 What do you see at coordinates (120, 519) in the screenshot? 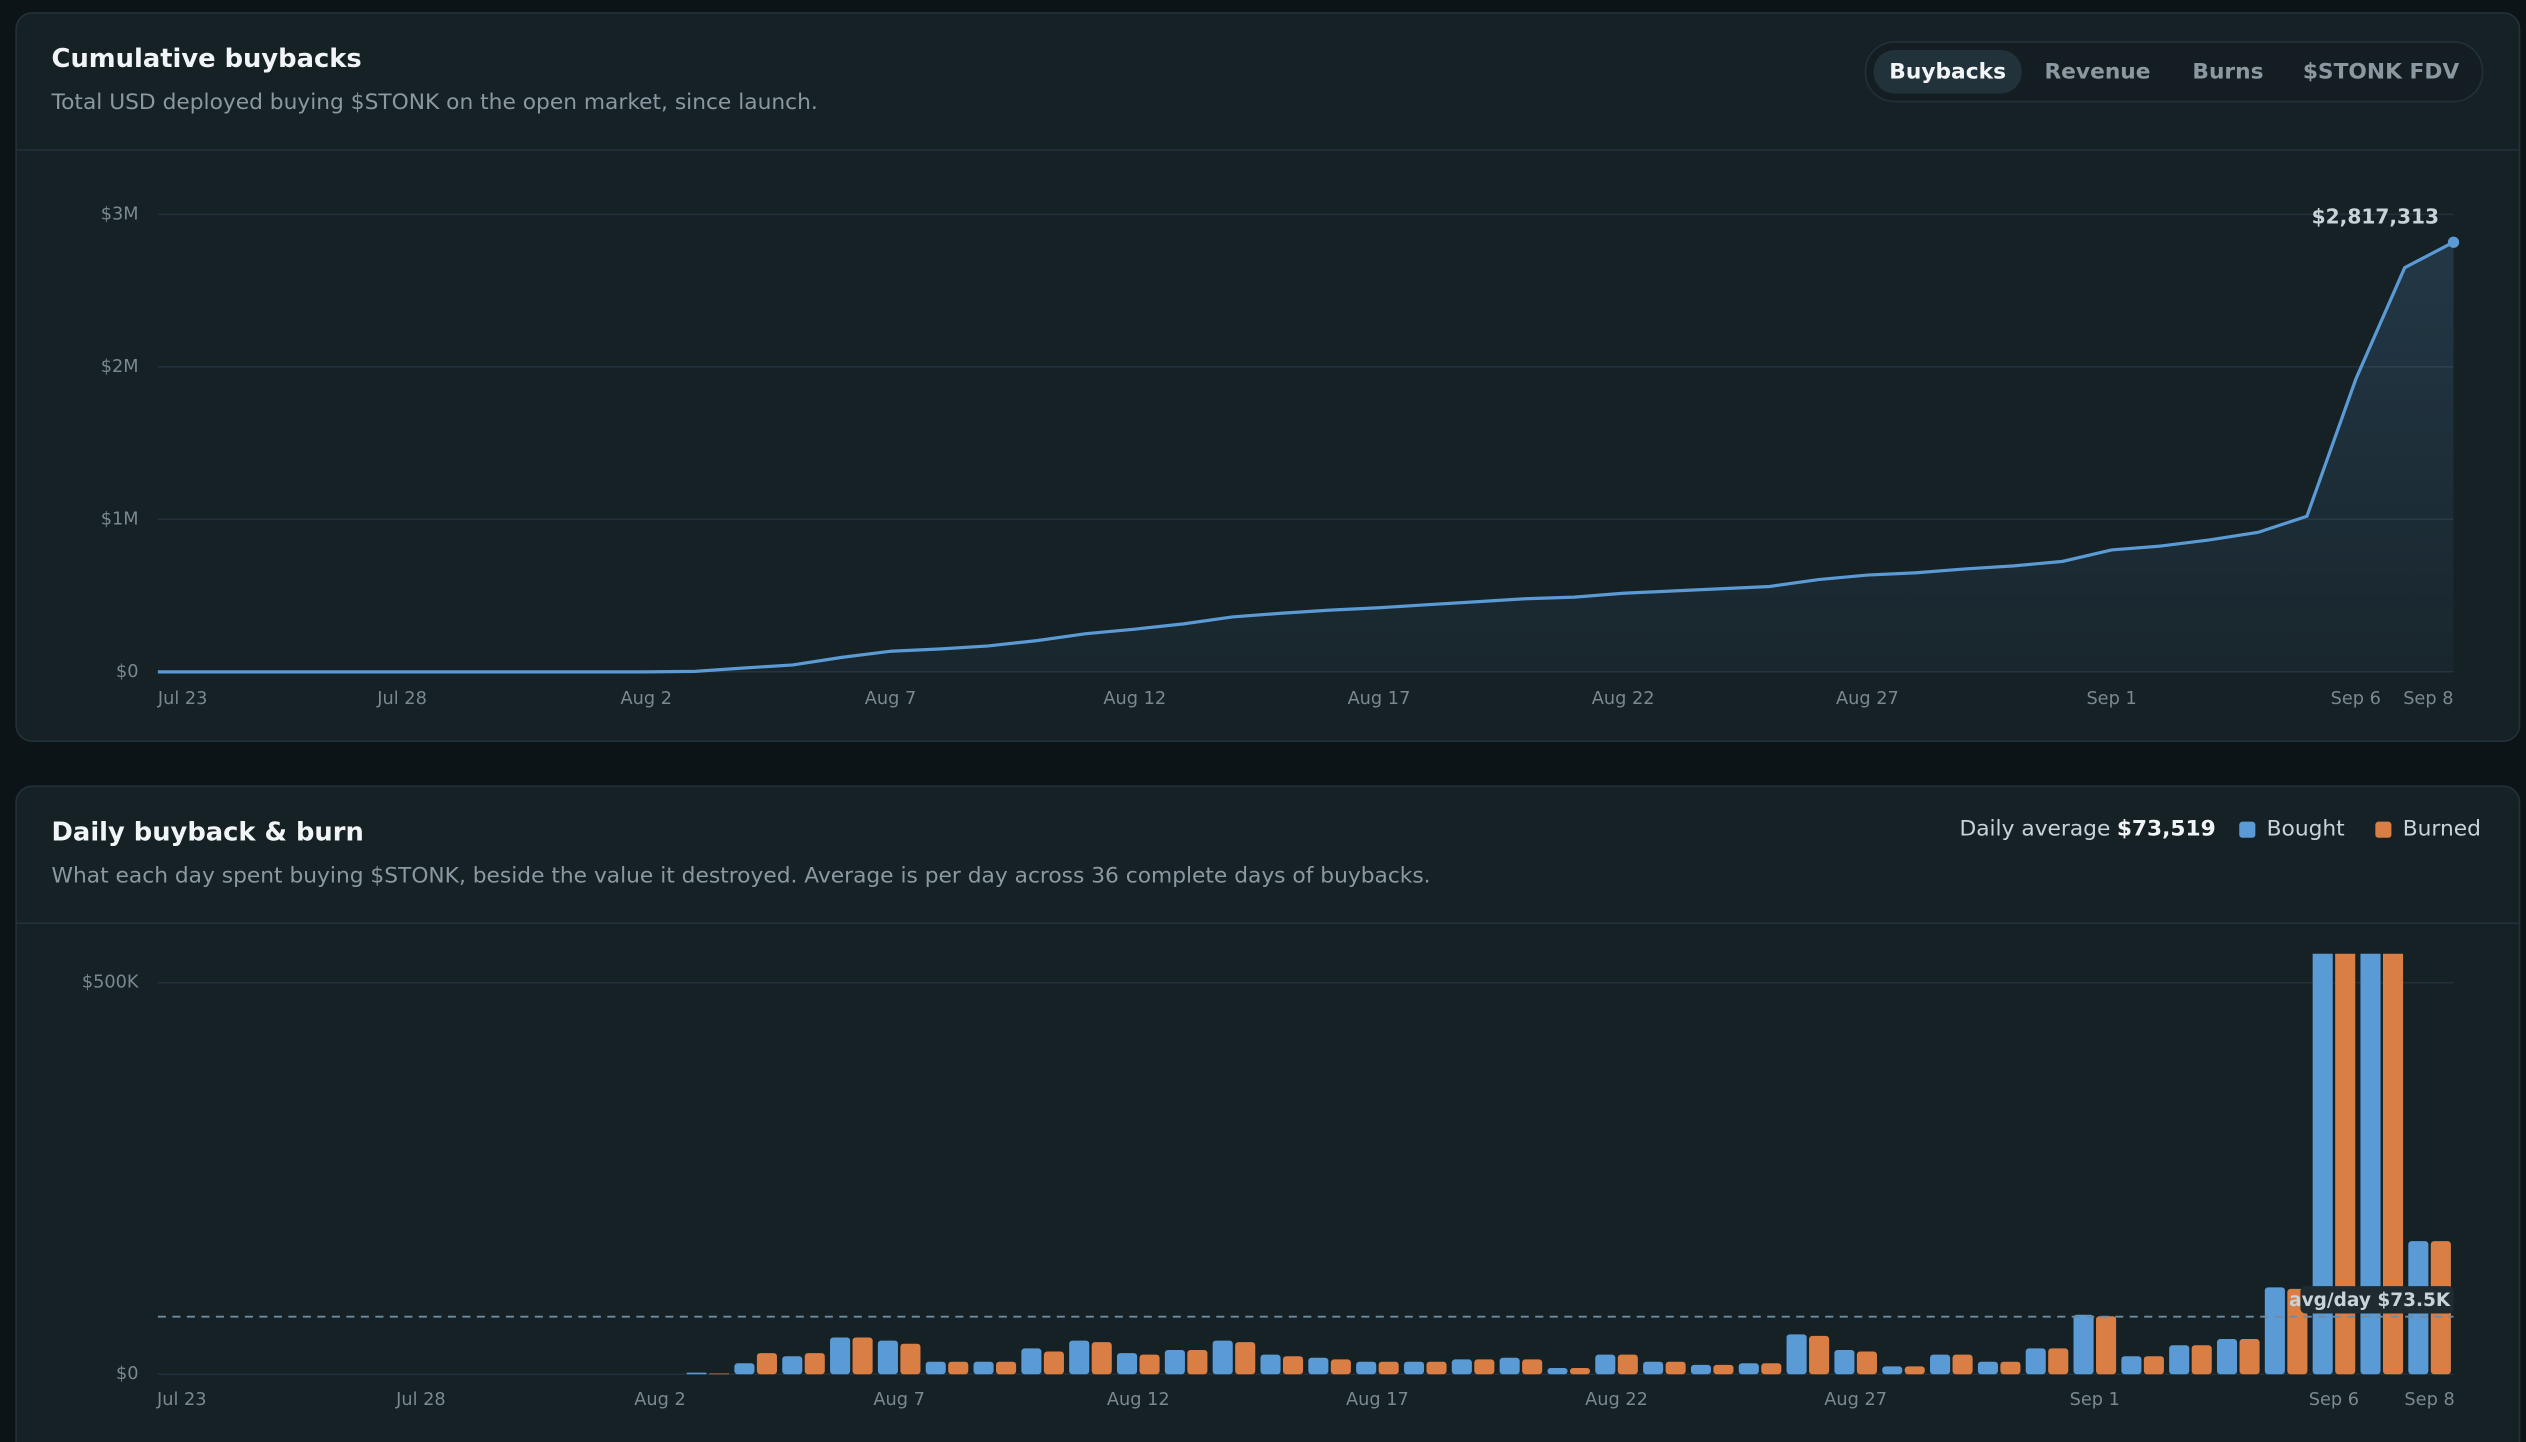
I see `y-tick-label: $1M` at bounding box center [120, 519].